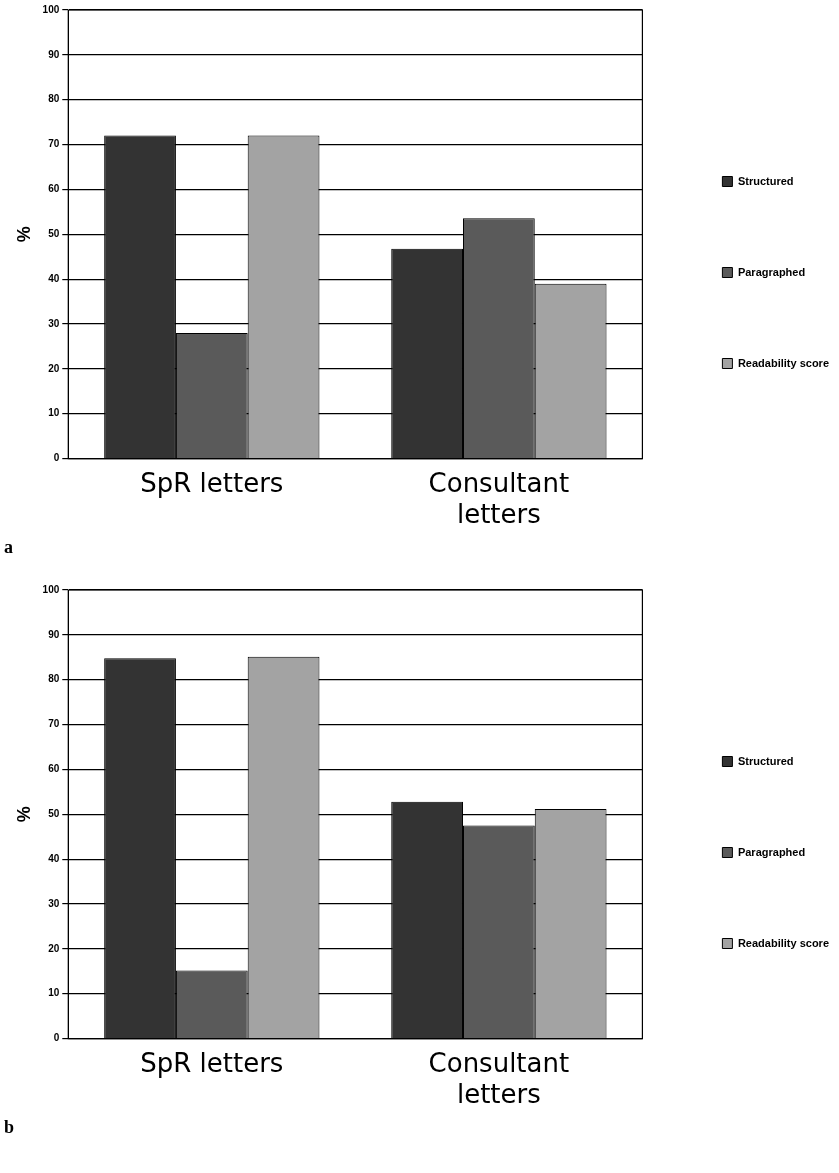 This screenshot has width=839, height=1173. I want to click on text: b, so click(9, 1127).